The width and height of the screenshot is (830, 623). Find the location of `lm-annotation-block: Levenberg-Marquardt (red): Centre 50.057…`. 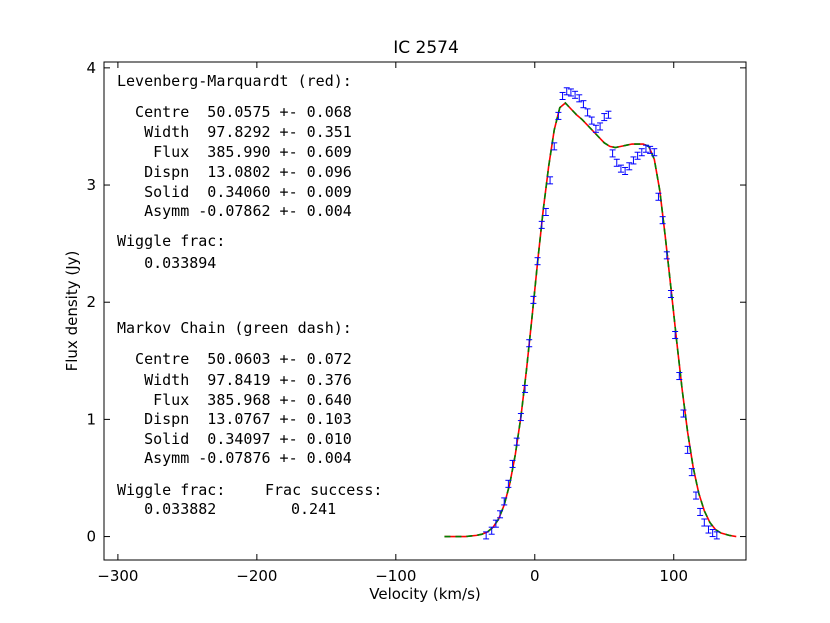

lm-annotation-block: Levenberg-Marquardt (red): Centre 50.057… is located at coordinates (234, 172).